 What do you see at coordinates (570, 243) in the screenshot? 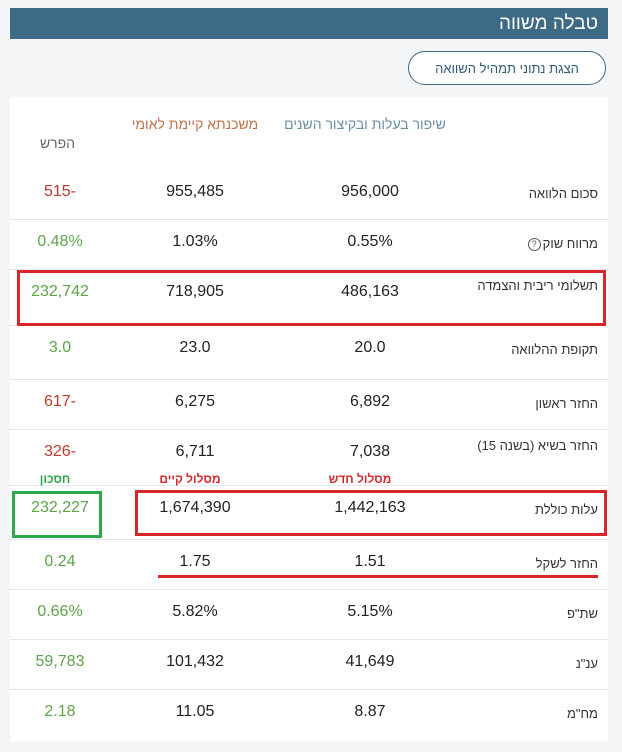
I see `row-label-text: מרווח שוק` at bounding box center [570, 243].